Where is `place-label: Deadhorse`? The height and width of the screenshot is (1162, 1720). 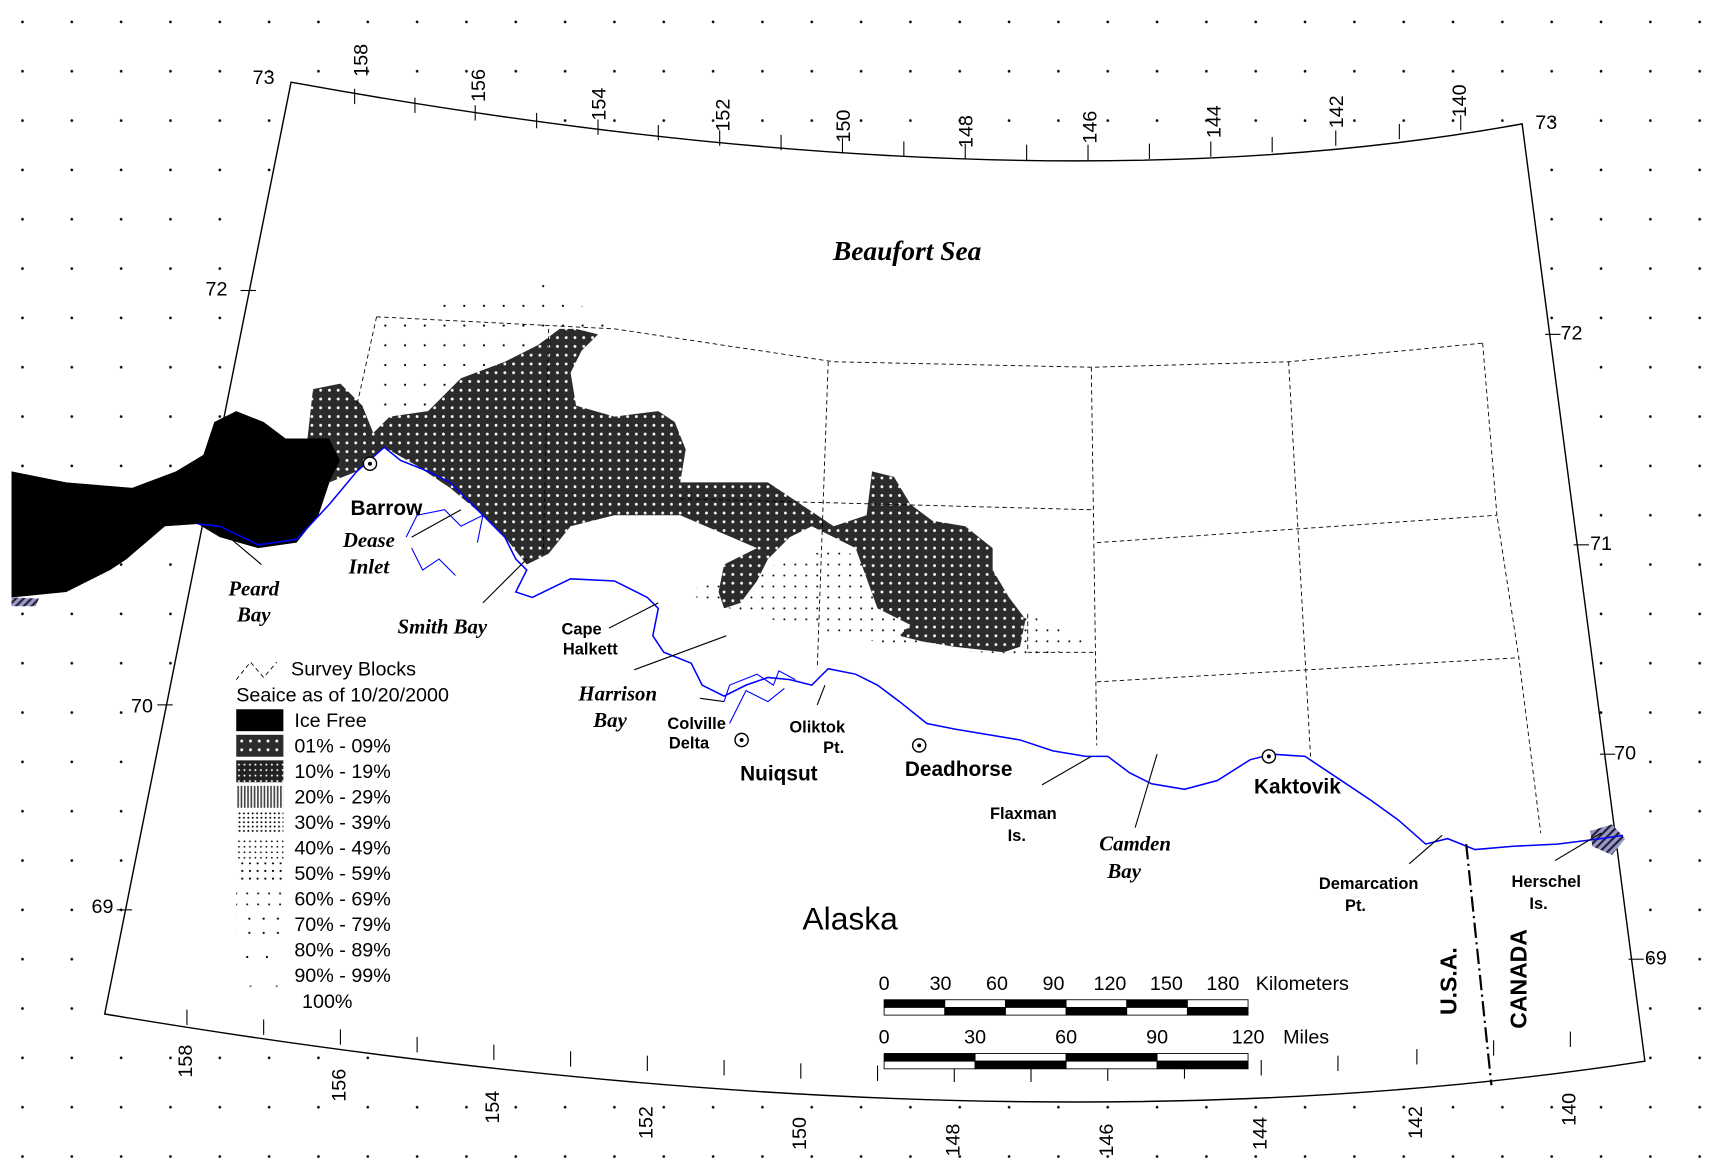 place-label: Deadhorse is located at coordinates (959, 769).